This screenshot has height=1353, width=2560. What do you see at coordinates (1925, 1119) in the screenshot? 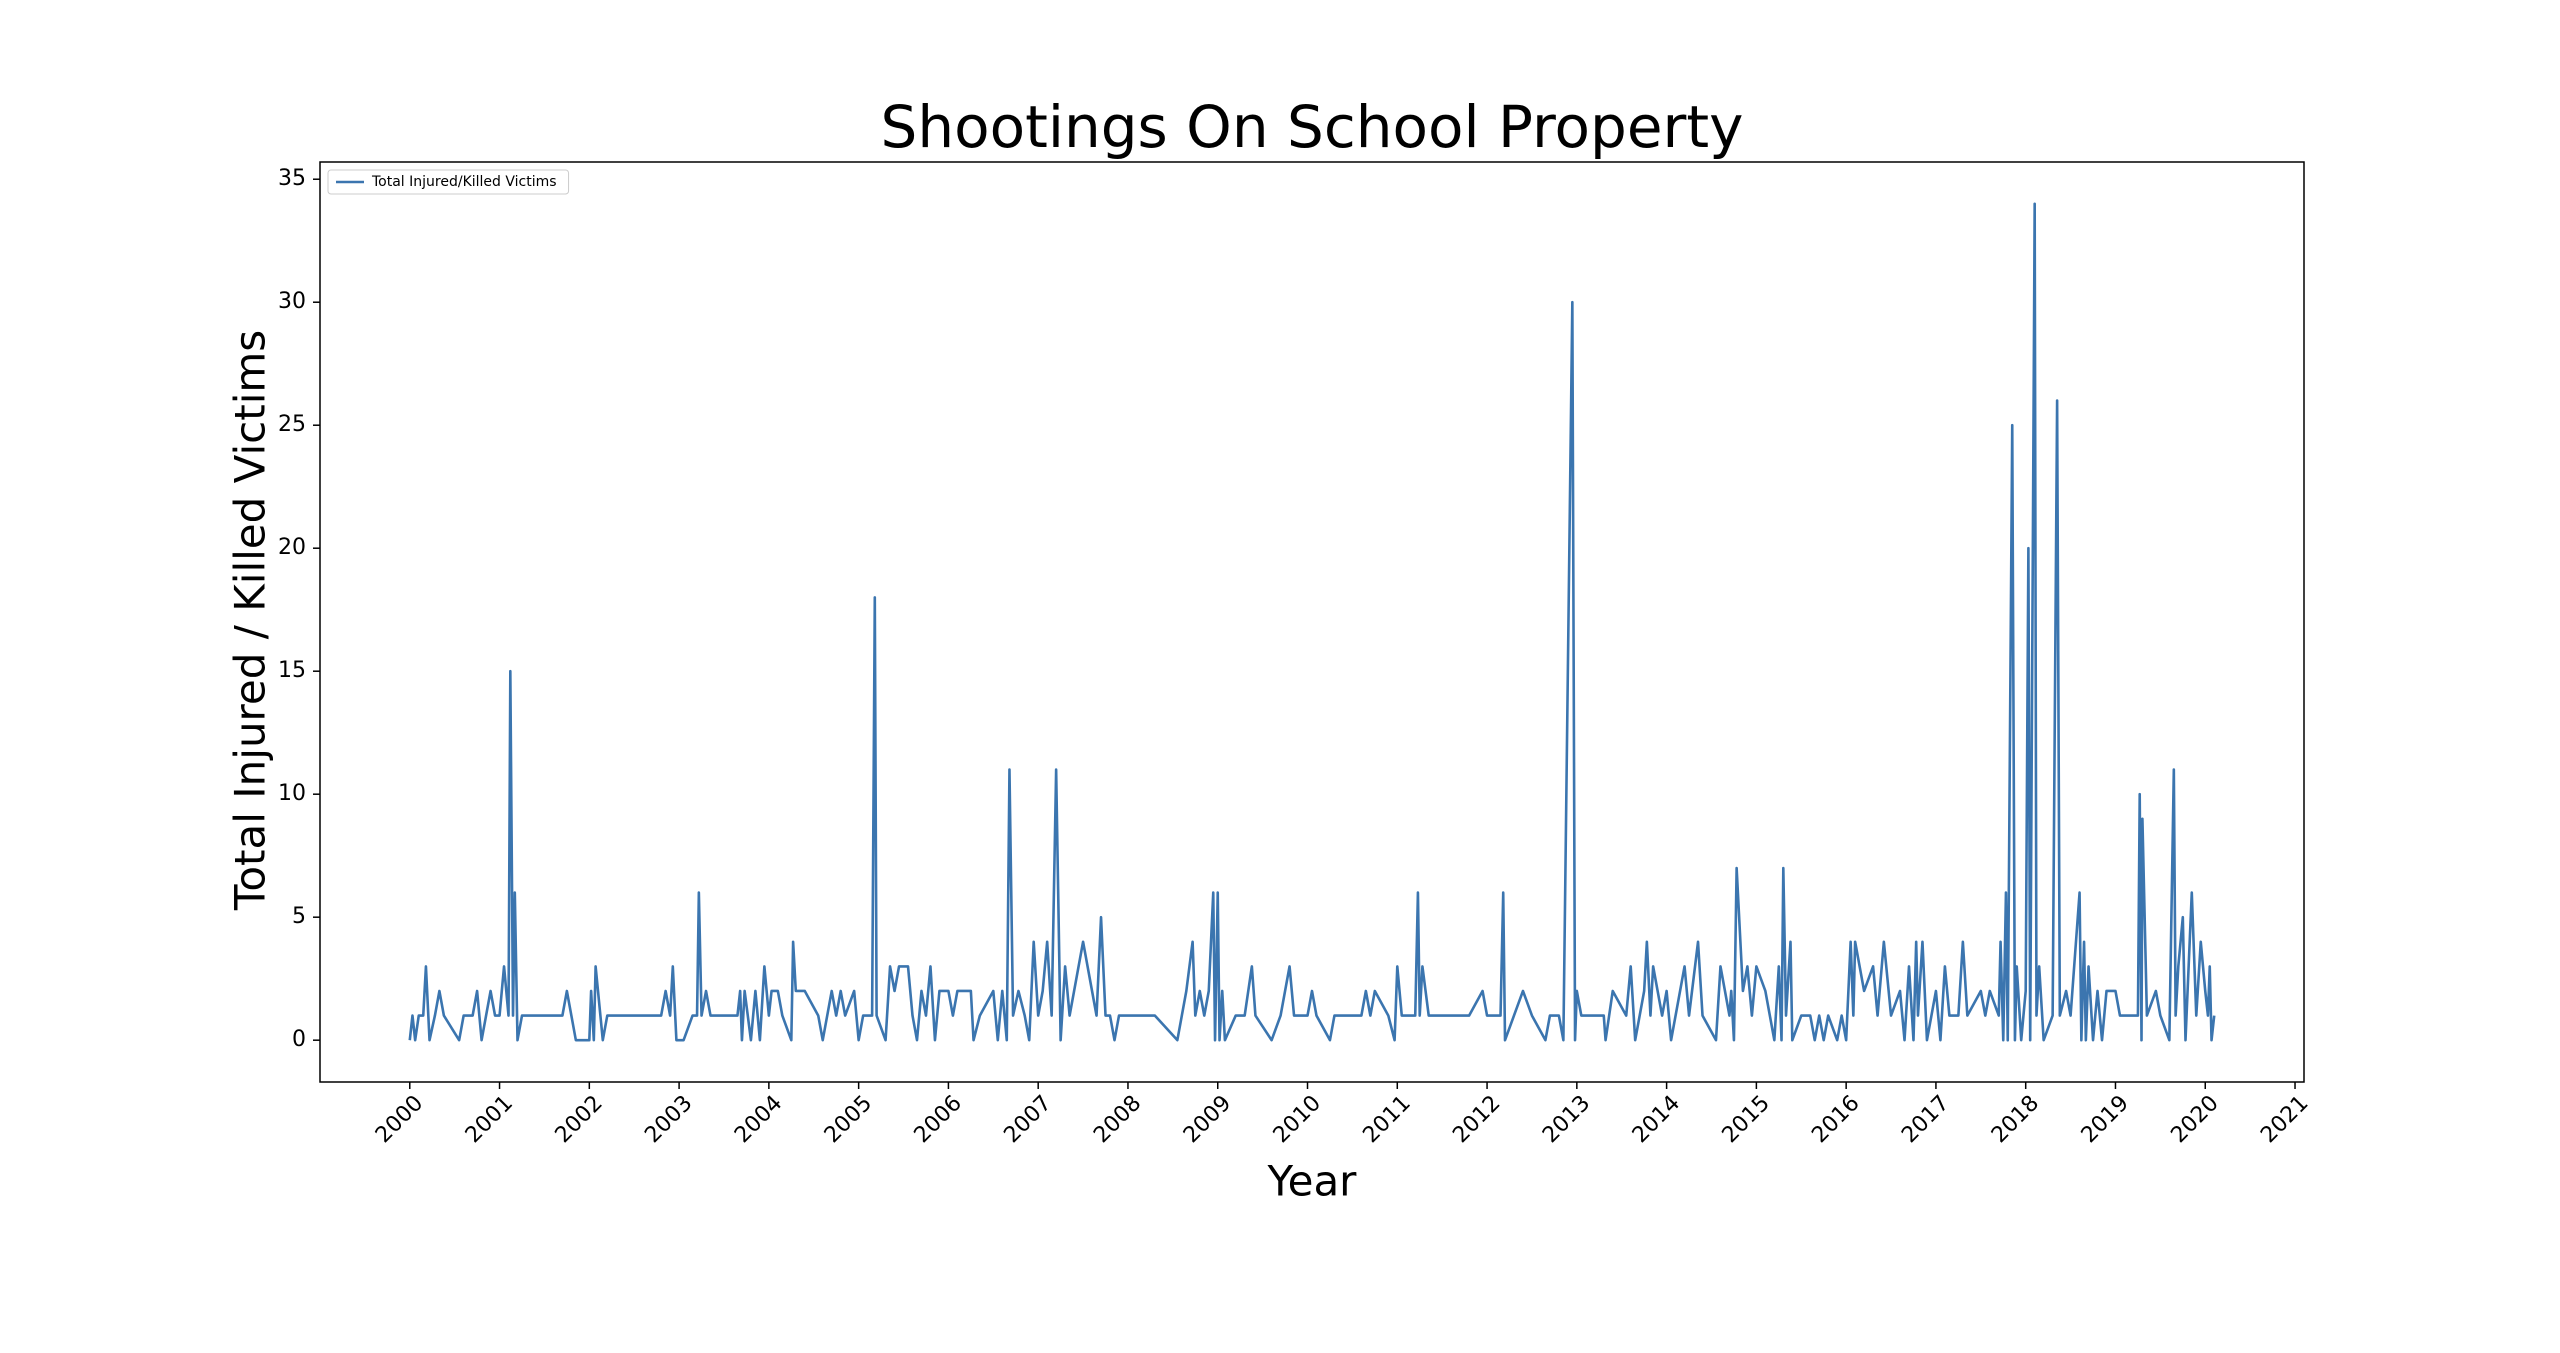
I see `x-tick-label: 2017` at bounding box center [1925, 1119].